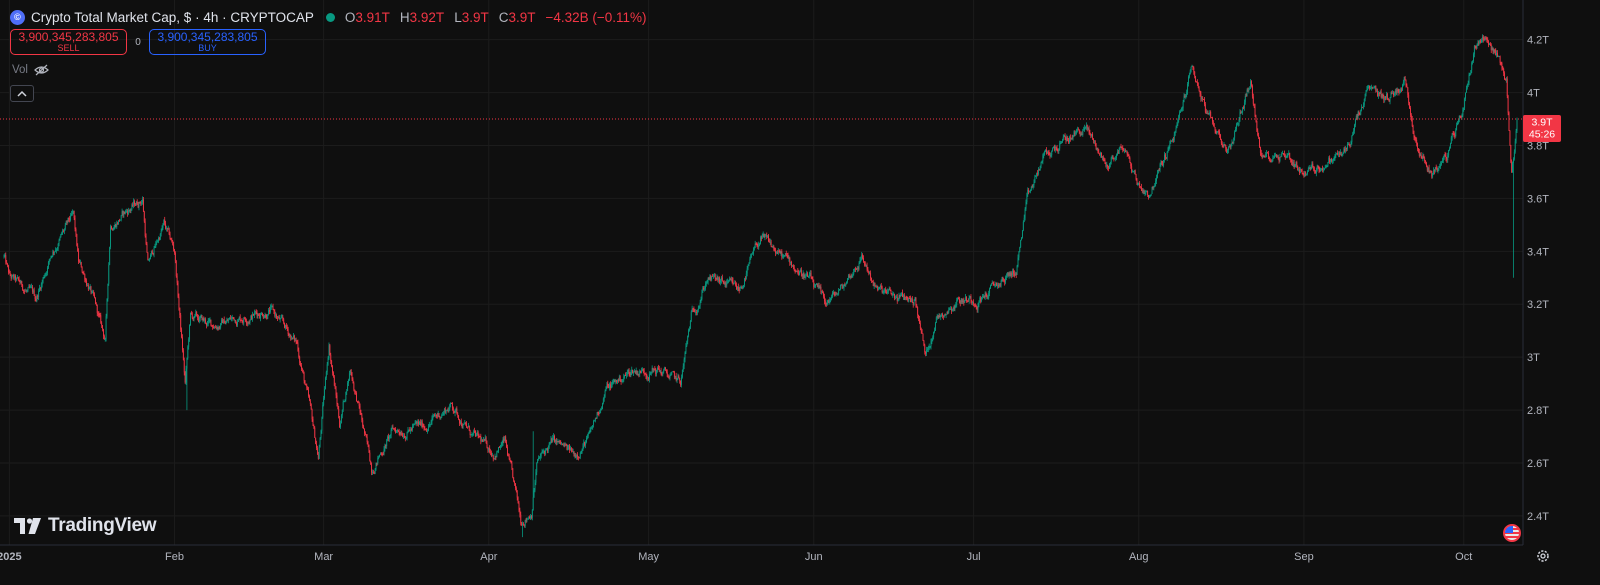 Image resolution: width=1600 pixels, height=585 pixels. What do you see at coordinates (1561, 272) in the screenshot?
I see `price-axis` at bounding box center [1561, 272].